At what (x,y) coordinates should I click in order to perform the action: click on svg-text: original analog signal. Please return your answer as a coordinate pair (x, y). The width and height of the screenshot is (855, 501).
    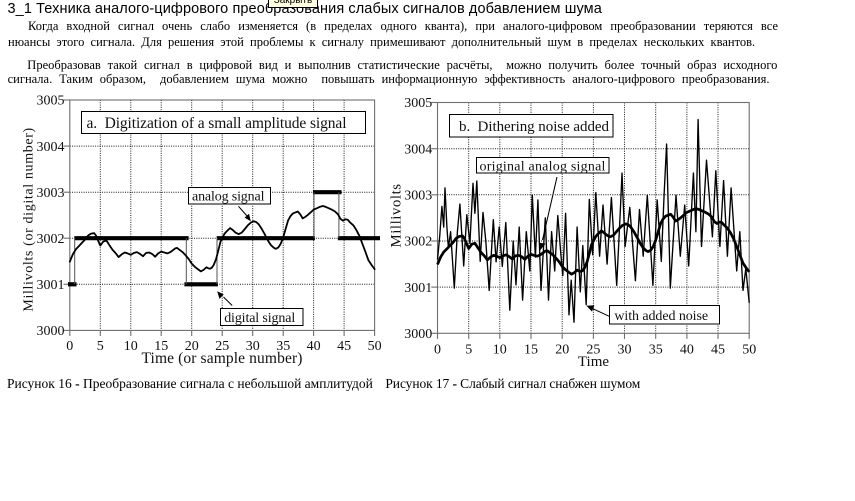
    Looking at the image, I should click on (543, 166).